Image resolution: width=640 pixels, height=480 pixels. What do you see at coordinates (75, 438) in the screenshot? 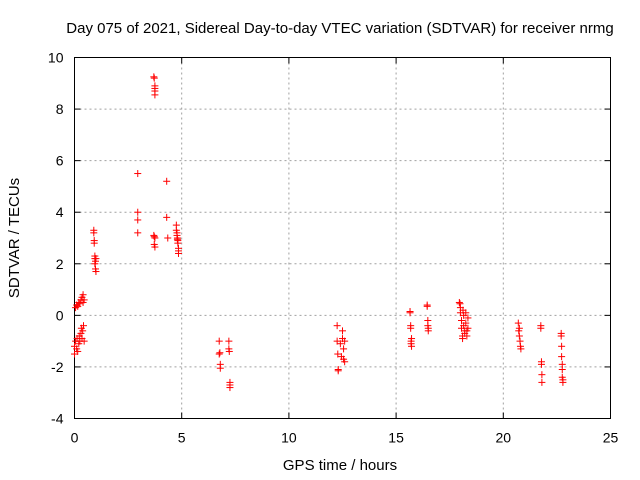
I see `x-tick-label: 0` at bounding box center [75, 438].